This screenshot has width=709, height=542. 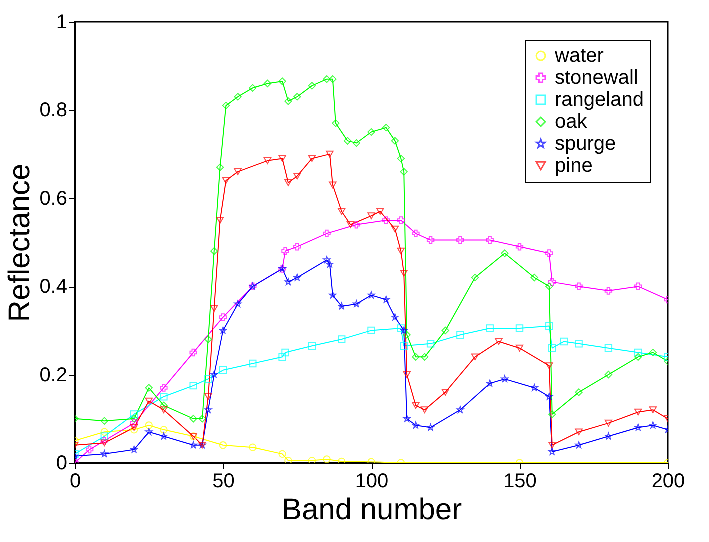 What do you see at coordinates (20, 243) in the screenshot?
I see `y-axis-title: Reflectance` at bounding box center [20, 243].